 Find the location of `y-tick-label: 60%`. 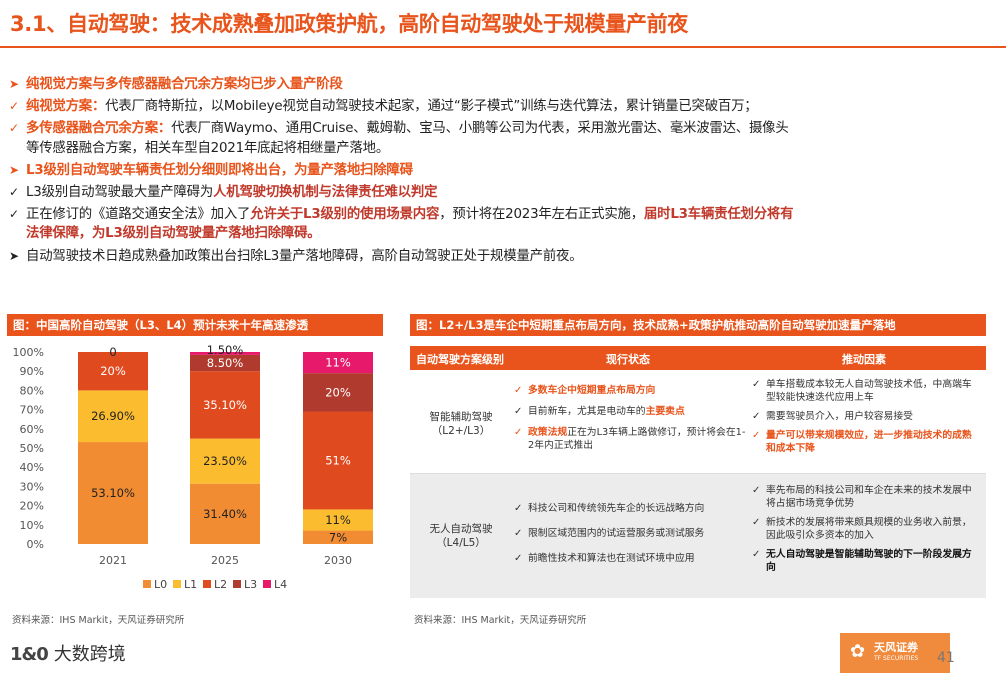

y-tick-label: 60% is located at coordinates (32, 429).